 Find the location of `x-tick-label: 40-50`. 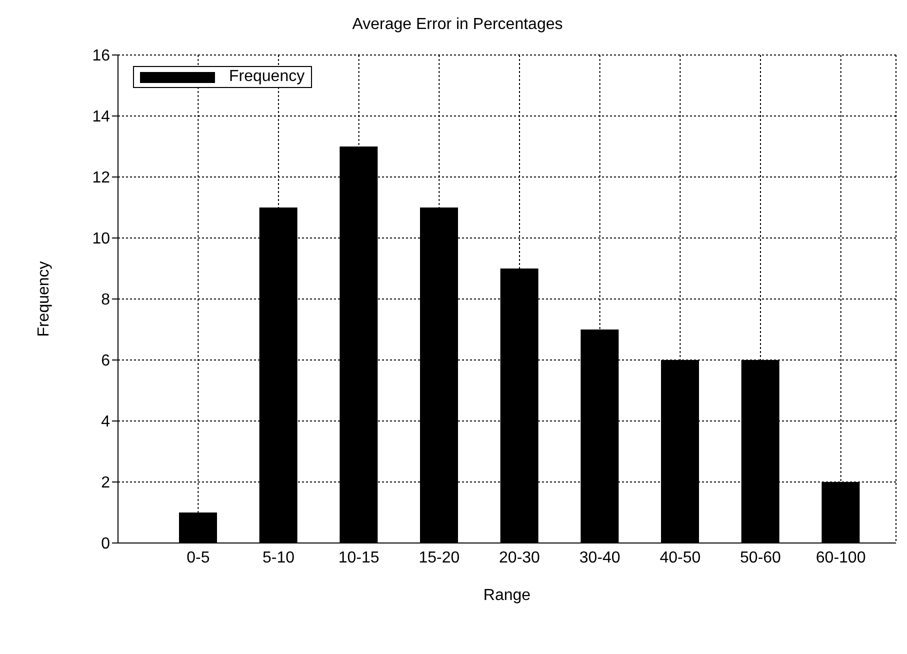

x-tick-label: 40-50 is located at coordinates (680, 557).